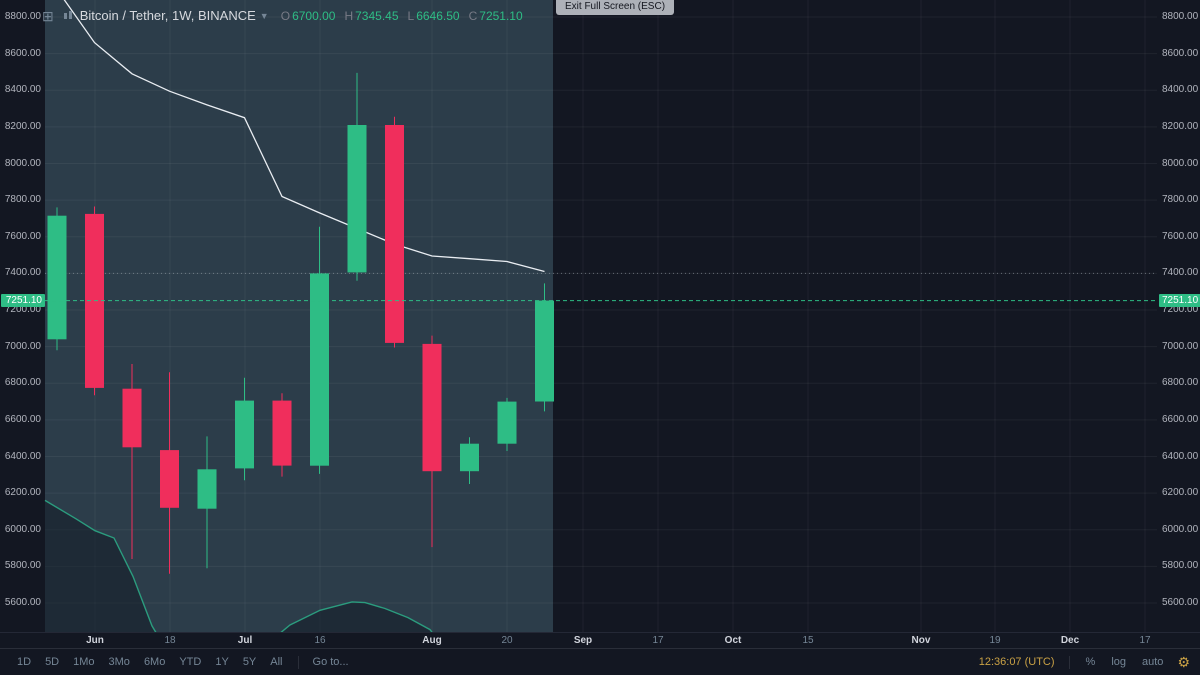 The height and width of the screenshot is (675, 1200). Describe the element at coordinates (433, 15) in the screenshot. I see `ohlc-low: L 6646.50` at that location.